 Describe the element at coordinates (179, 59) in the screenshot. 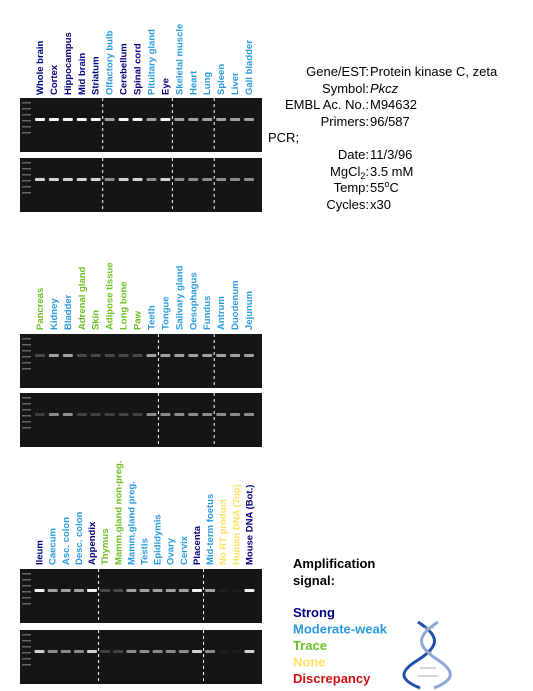

I see `lane-label: Skeletal muscle` at that location.